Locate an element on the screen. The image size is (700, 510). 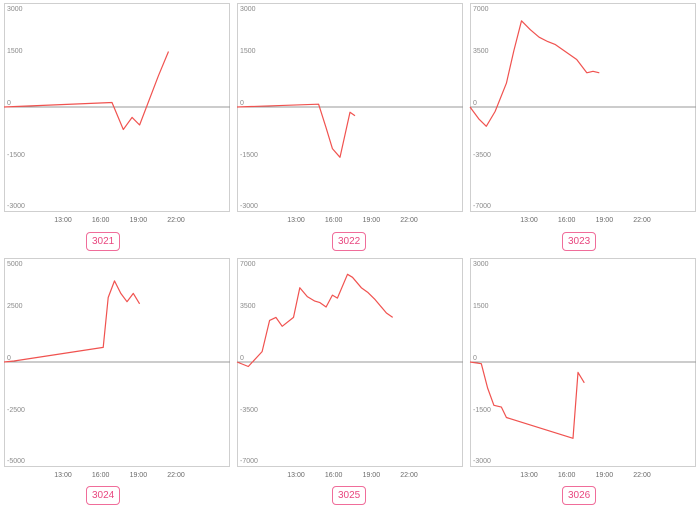
y-tick-label: -5000 is located at coordinates (16, 461).